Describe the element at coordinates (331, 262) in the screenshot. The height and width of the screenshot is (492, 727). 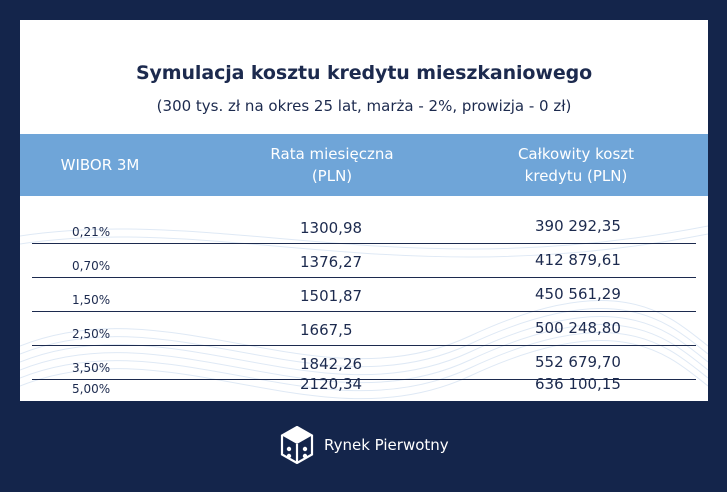
I see `cell-monthly: 1376,27` at that location.